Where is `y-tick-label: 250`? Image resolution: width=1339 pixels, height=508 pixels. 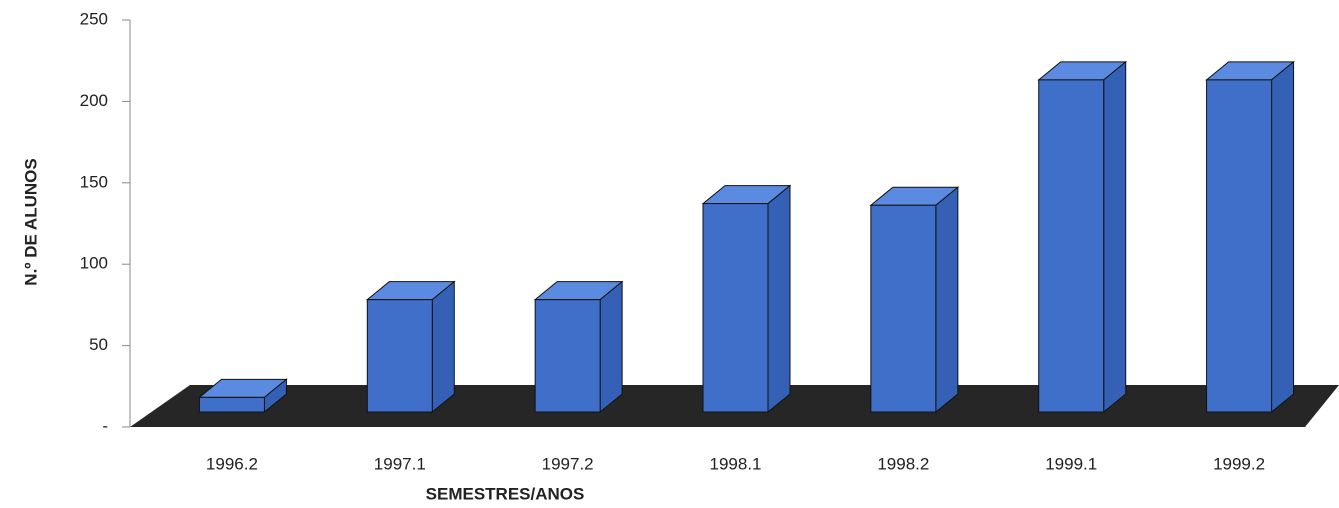 y-tick-label: 250 is located at coordinates (94, 18).